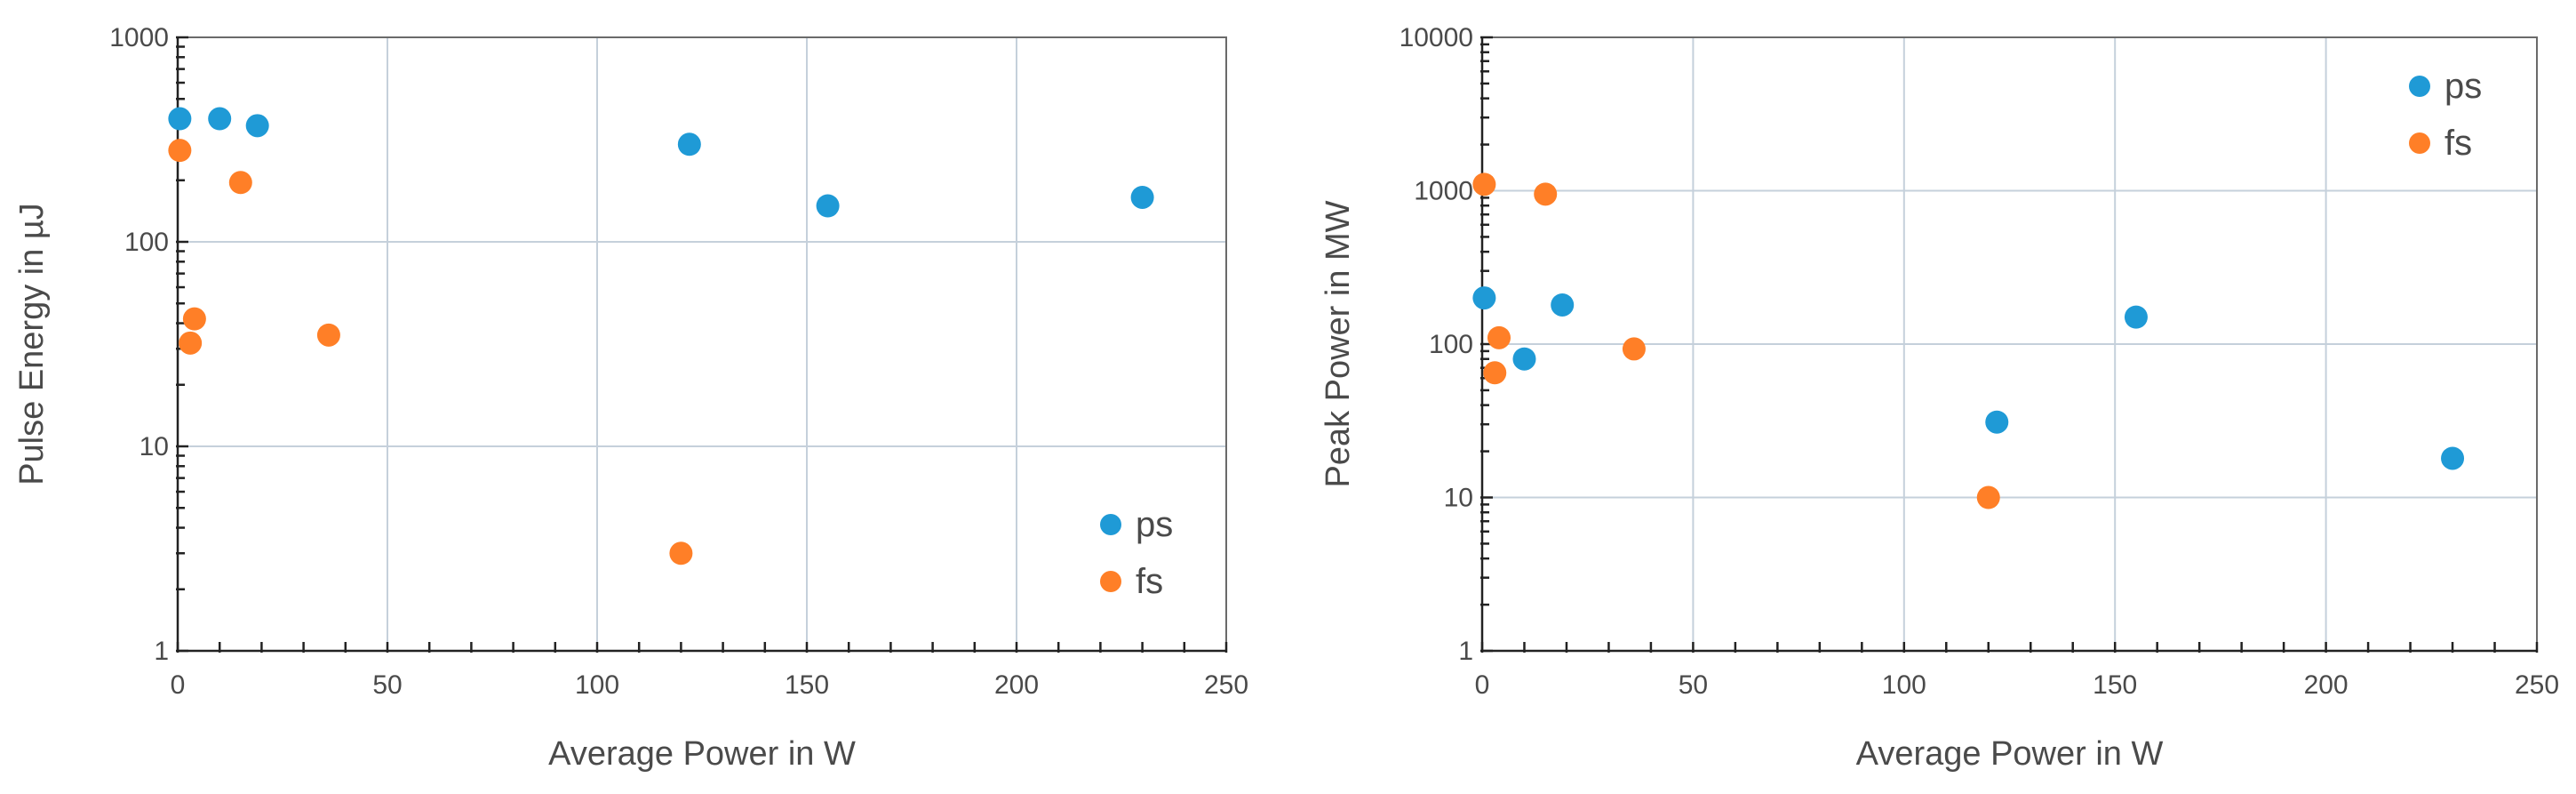 The width and height of the screenshot is (2576, 794). What do you see at coordinates (32, 344) in the screenshot?
I see `y-axis-label: Pulse Energy in µJ` at bounding box center [32, 344].